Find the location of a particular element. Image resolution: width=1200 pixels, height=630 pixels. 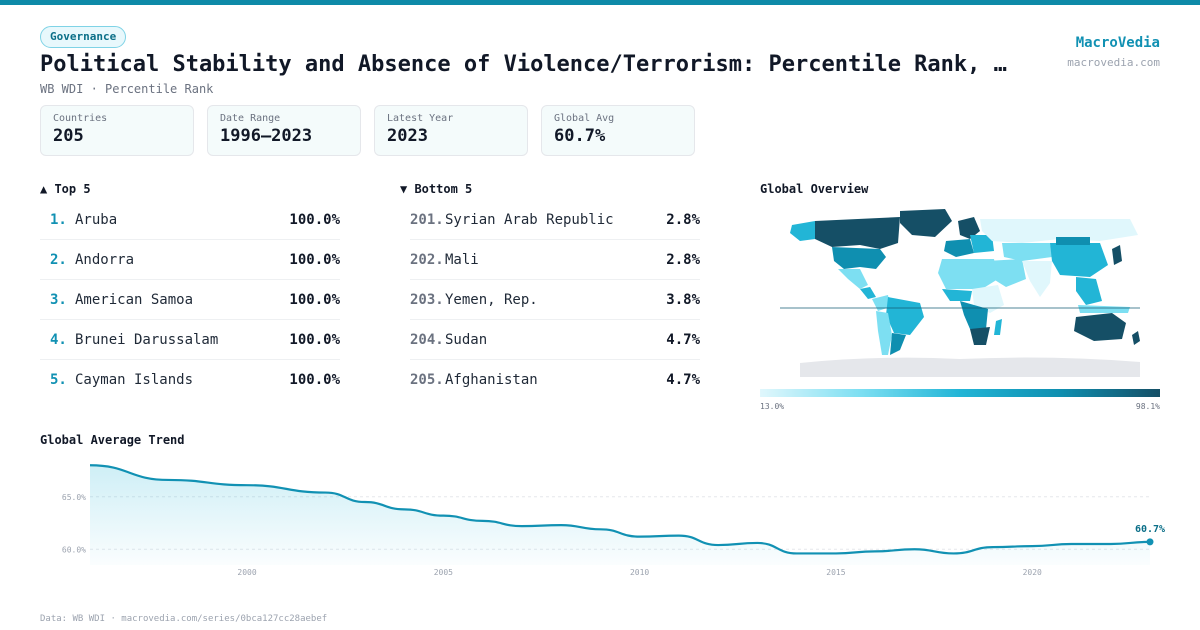

rank-number: 204. is located at coordinates (427, 340).